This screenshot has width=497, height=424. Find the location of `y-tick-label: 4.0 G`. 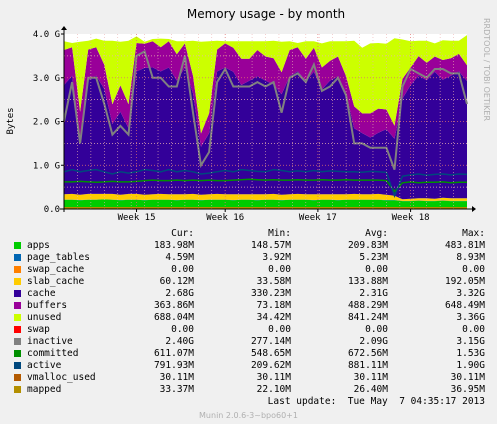

y-tick-label: 4.0 G is located at coordinates (46, 35).